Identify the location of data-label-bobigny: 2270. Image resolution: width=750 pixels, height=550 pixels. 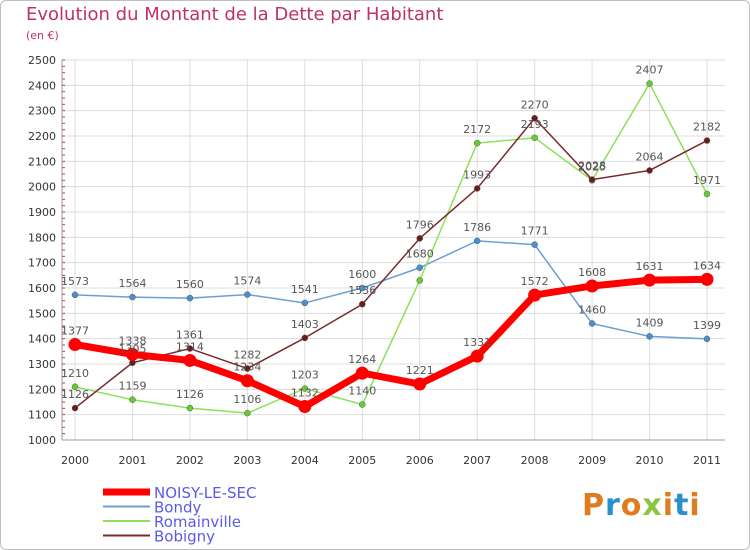
(535, 104).